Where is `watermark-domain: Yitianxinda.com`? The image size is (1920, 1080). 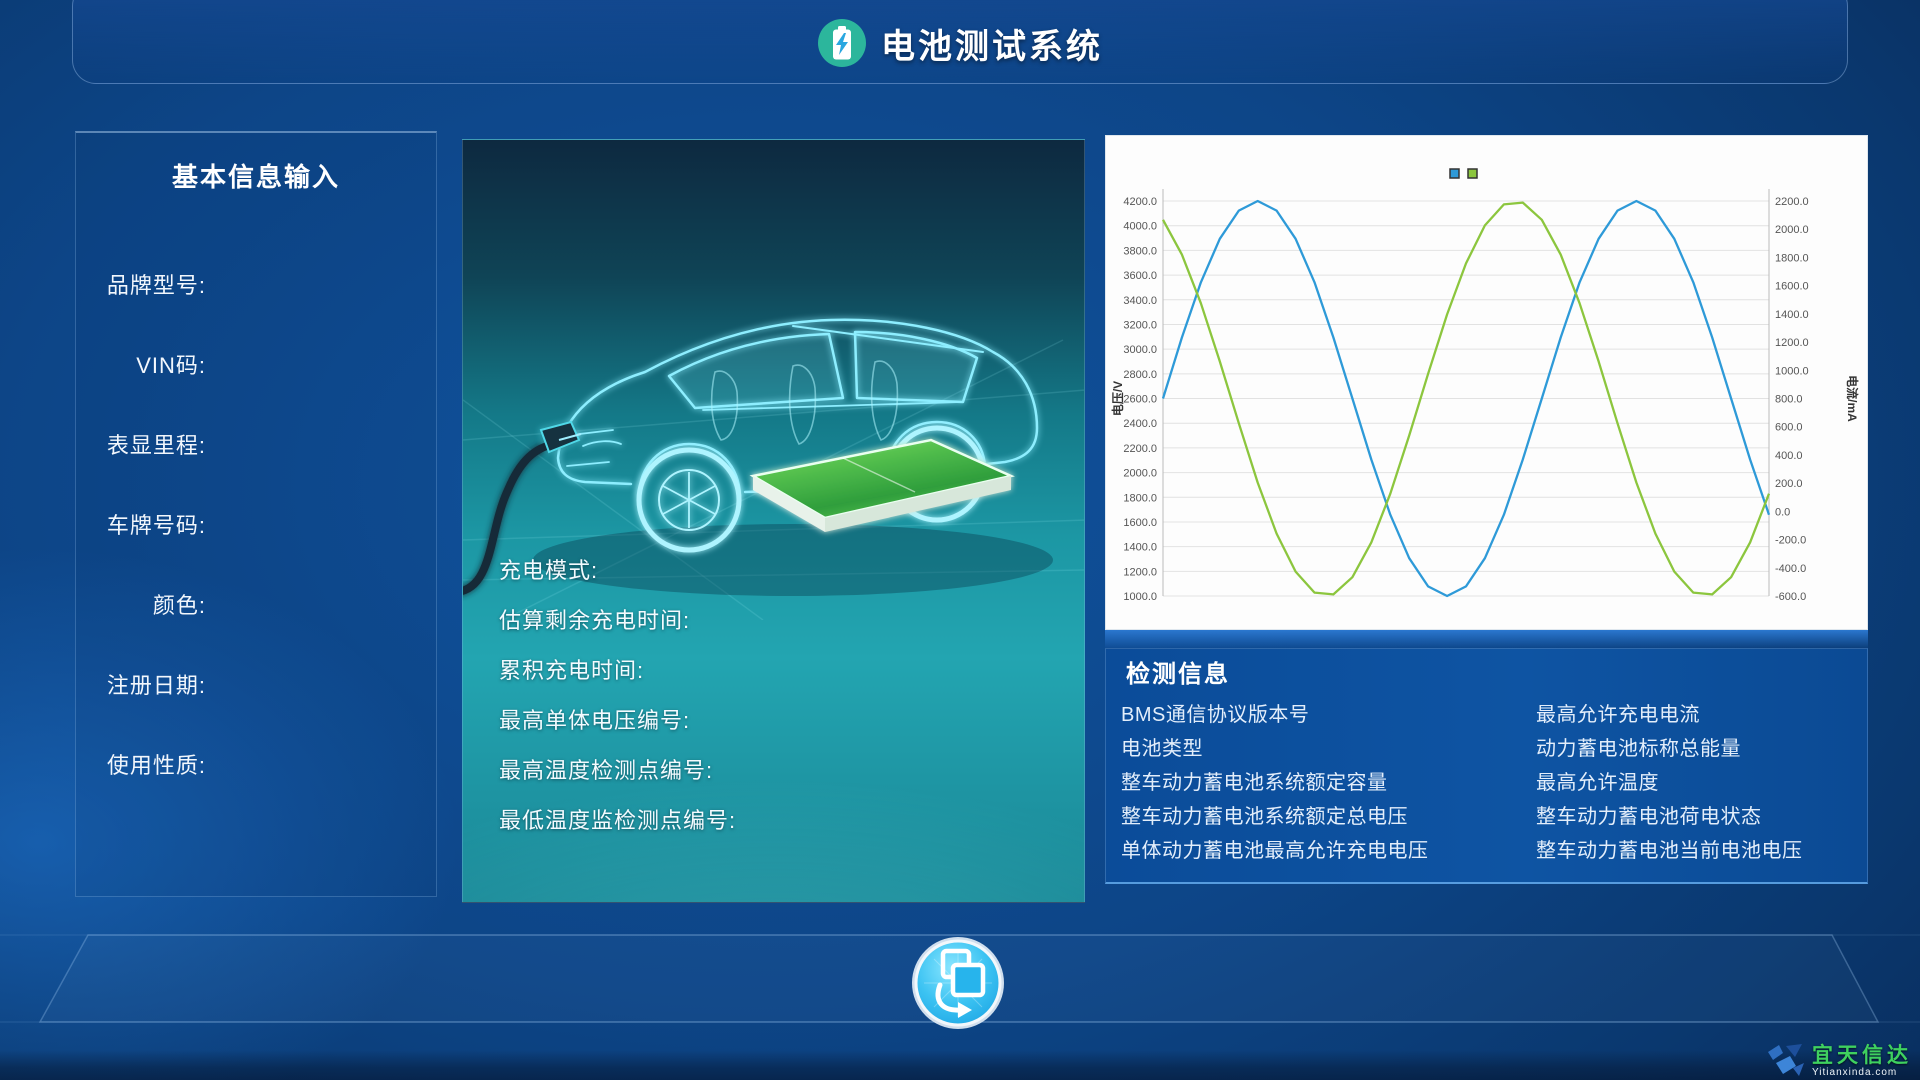
watermark-domain: Yitianxinda.com is located at coordinates (1855, 1072).